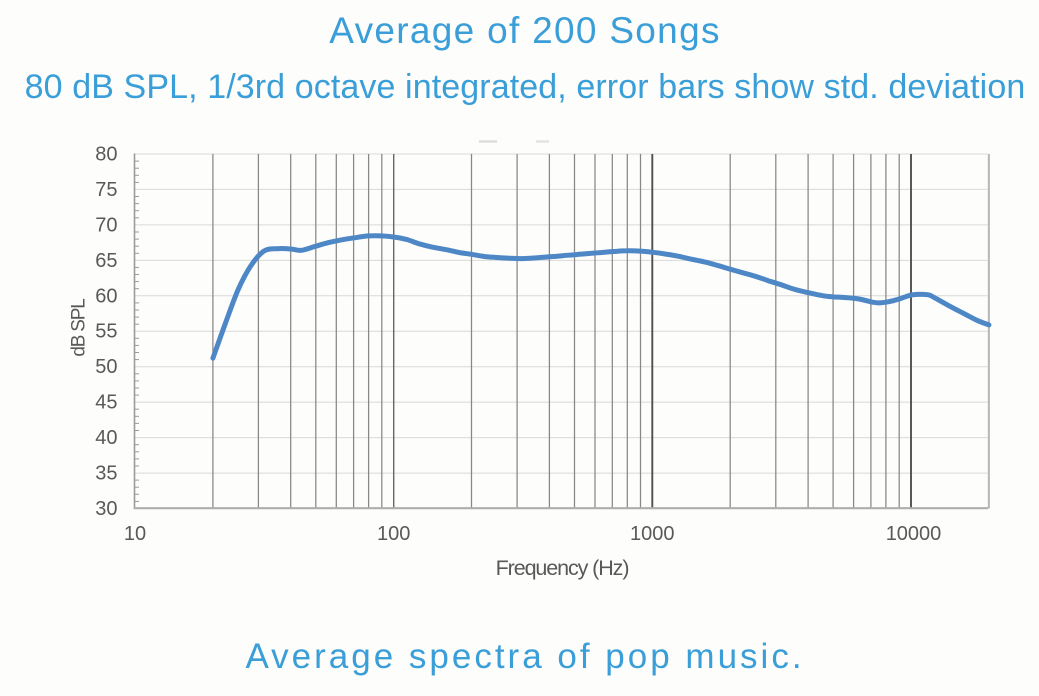 The height and width of the screenshot is (696, 1039). I want to click on svg-text: 40, so click(106, 438).